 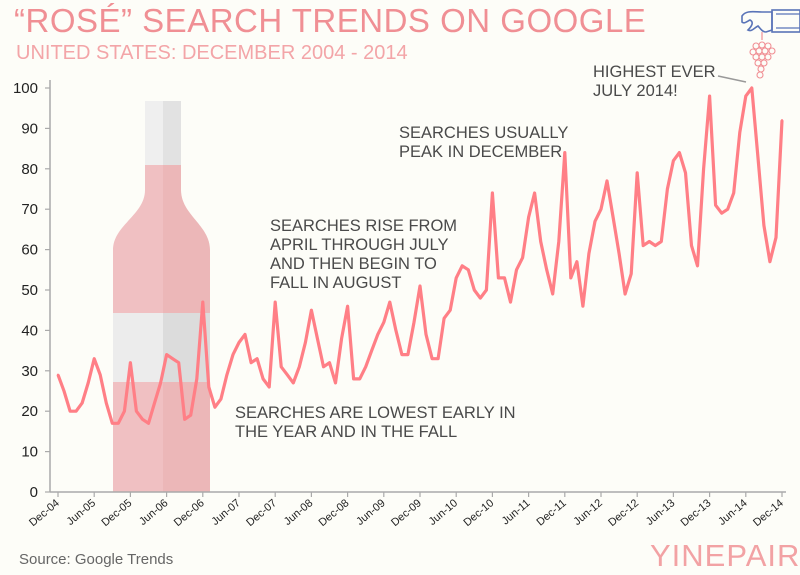 I want to click on annotation-text: APRIL THROUGH JULY, so click(x=359, y=245).